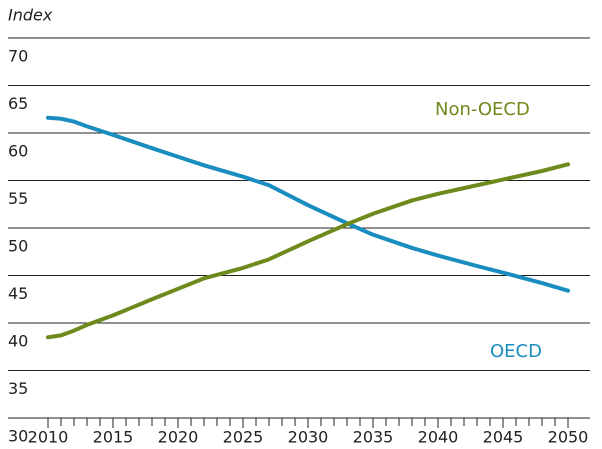  I want to click on x-tick-label: 2020, so click(178, 437).